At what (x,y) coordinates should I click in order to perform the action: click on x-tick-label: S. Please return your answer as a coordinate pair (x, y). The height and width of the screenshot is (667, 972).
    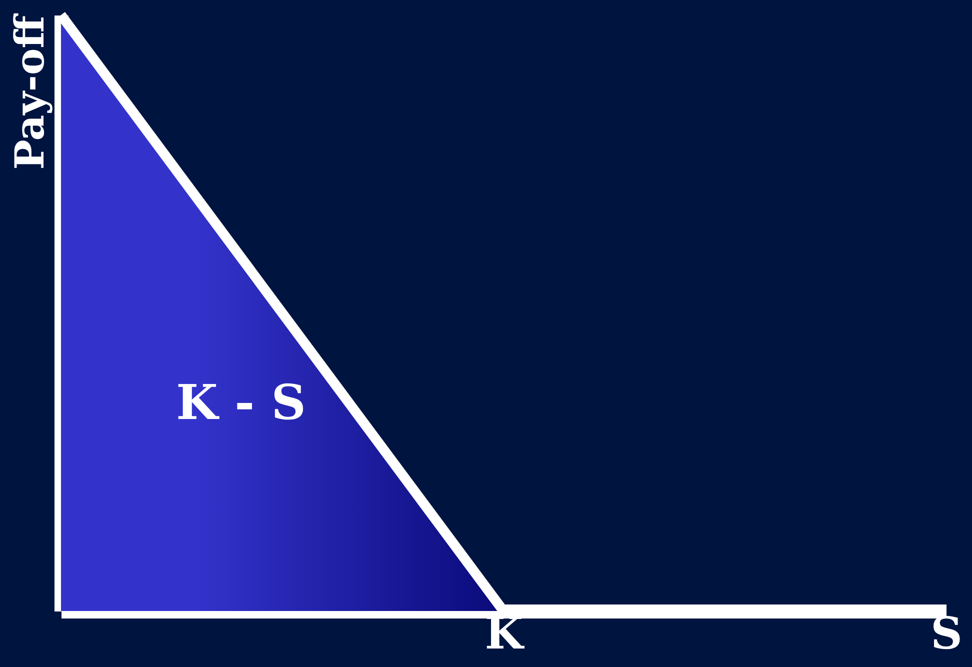
    Looking at the image, I should click on (946, 634).